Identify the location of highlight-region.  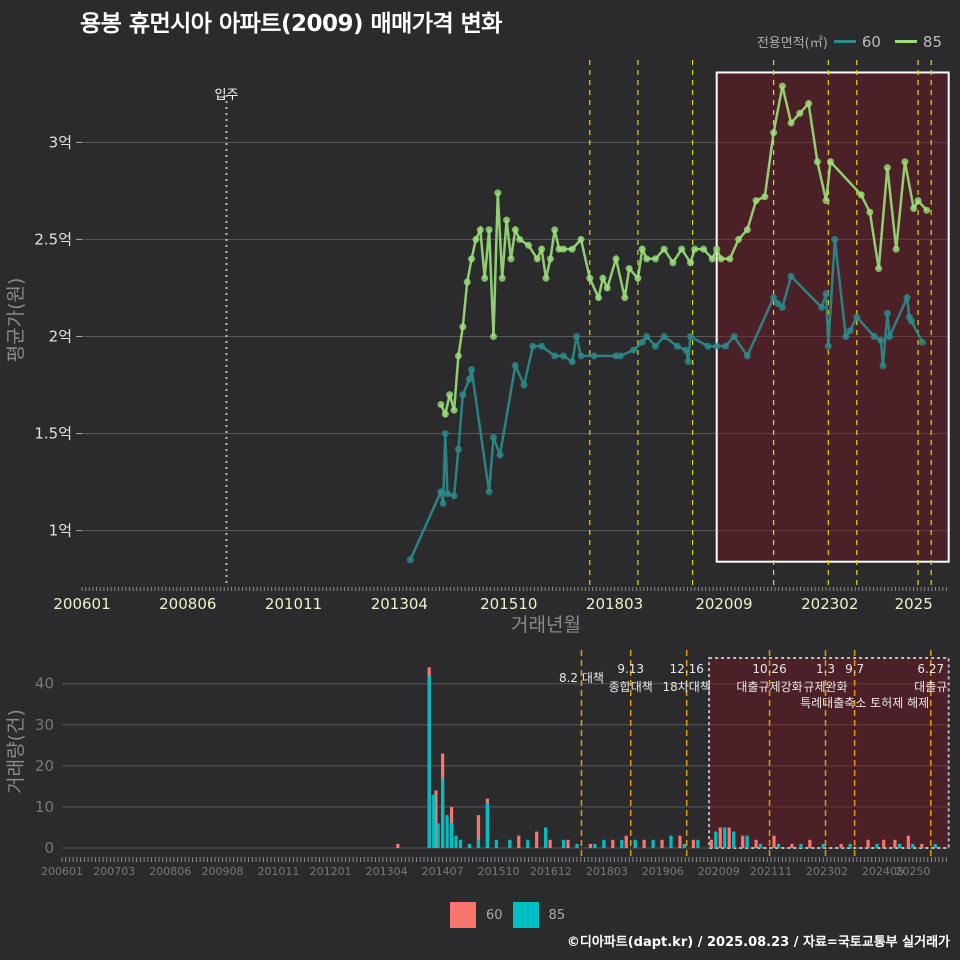
(829, 753).